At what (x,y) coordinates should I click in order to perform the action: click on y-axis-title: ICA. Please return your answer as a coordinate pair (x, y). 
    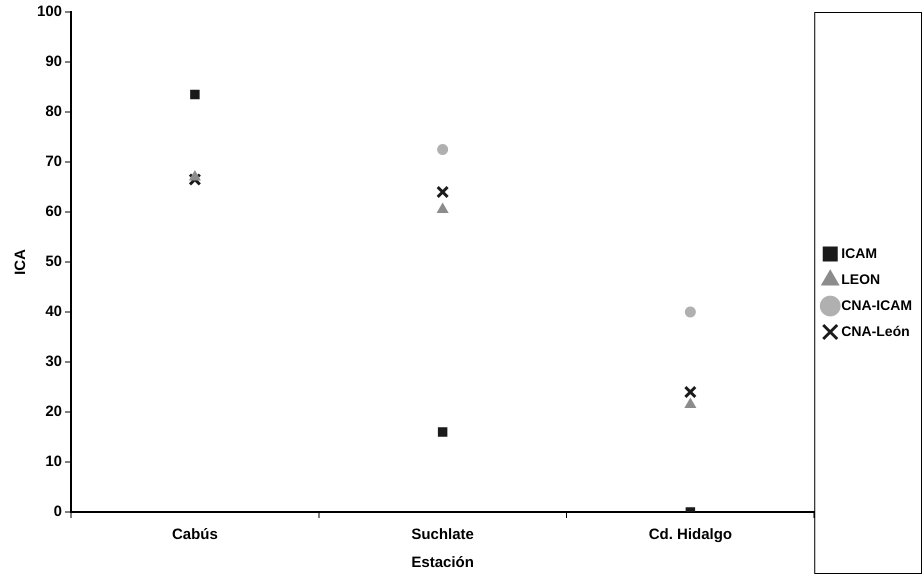
    Looking at the image, I should click on (21, 261).